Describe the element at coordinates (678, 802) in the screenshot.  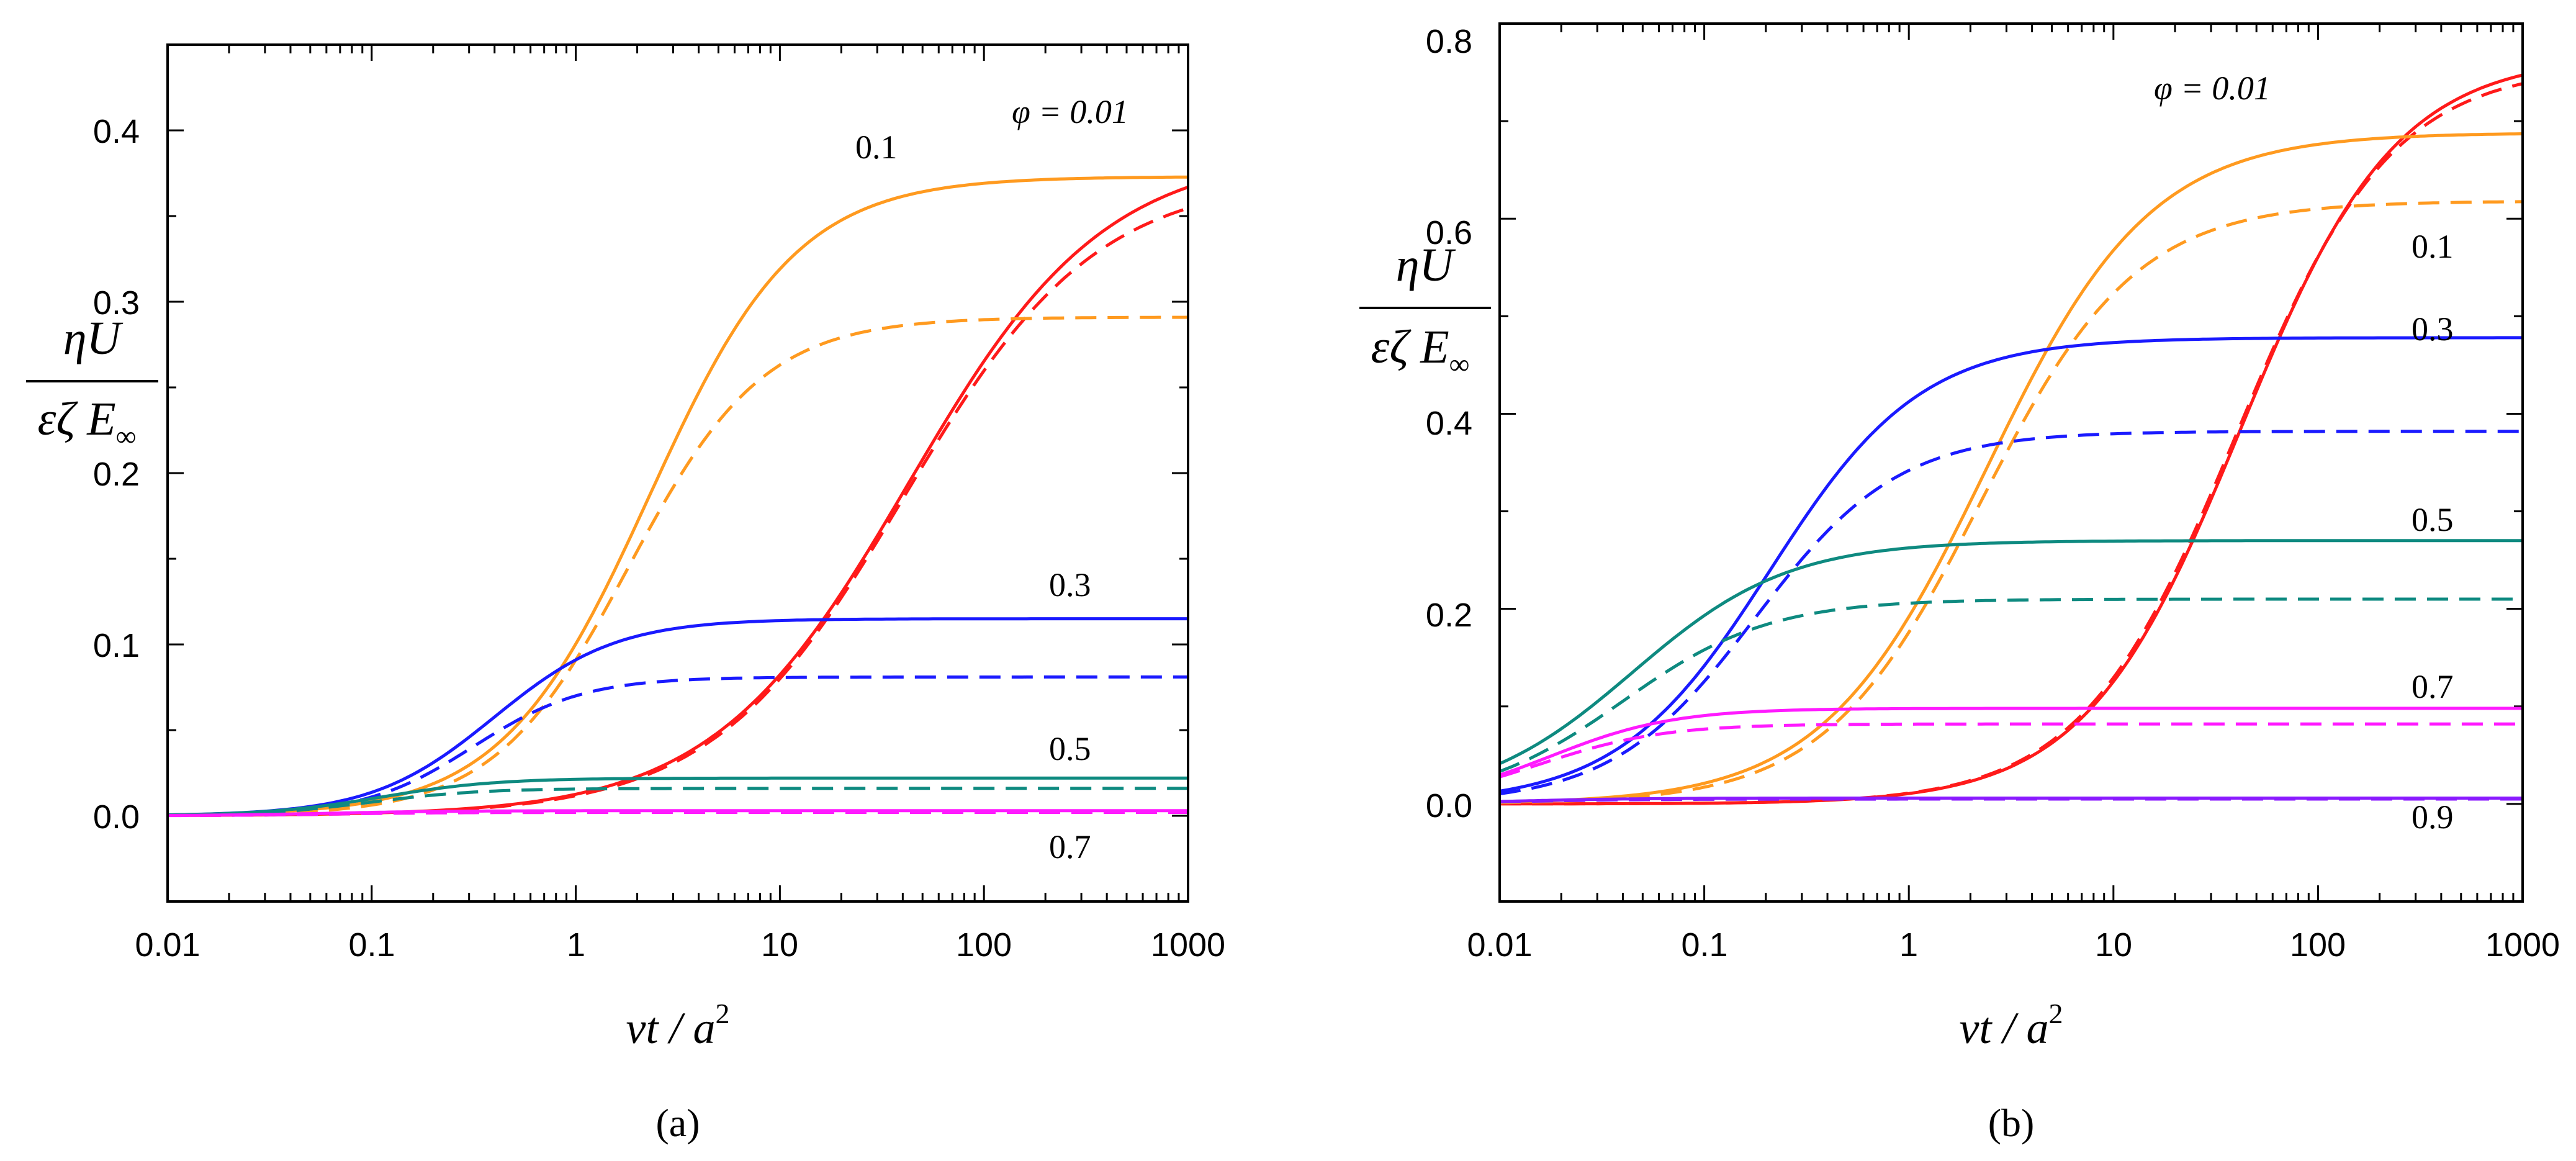
I see `panel-a-series-3-dashed-line` at that location.